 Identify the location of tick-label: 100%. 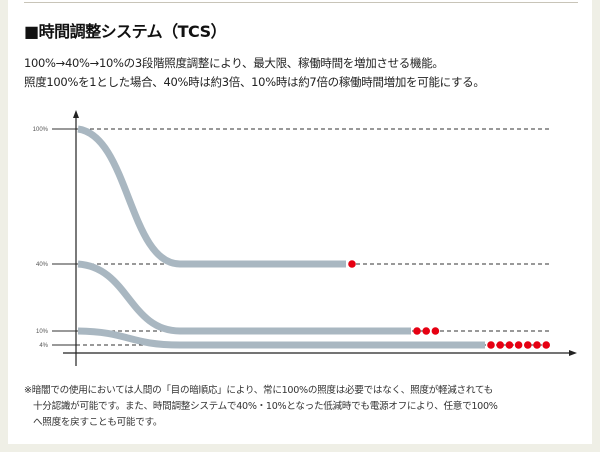
(41, 130).